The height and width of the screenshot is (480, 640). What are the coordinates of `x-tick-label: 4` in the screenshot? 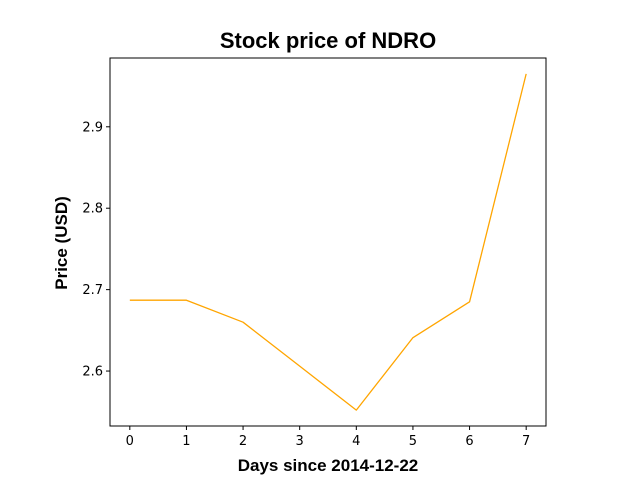 It's located at (356, 441).